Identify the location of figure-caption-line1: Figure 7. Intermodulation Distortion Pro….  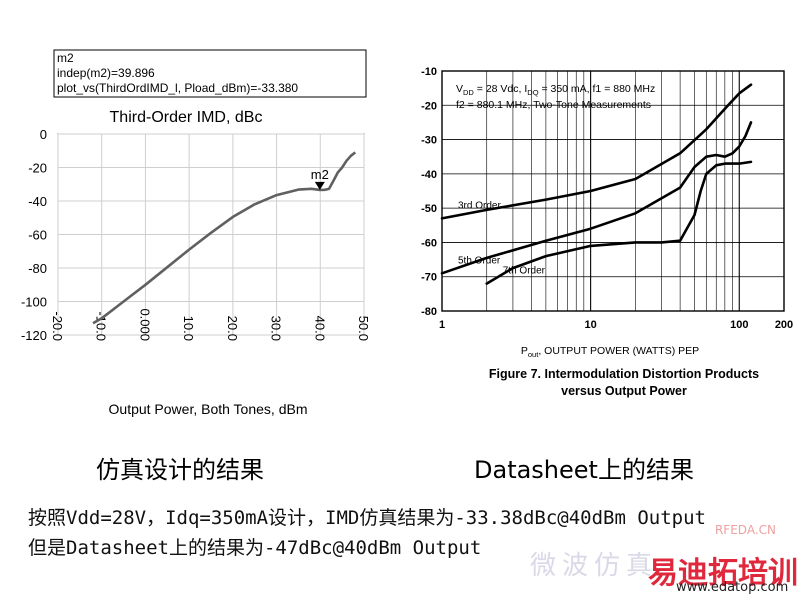
(624, 374).